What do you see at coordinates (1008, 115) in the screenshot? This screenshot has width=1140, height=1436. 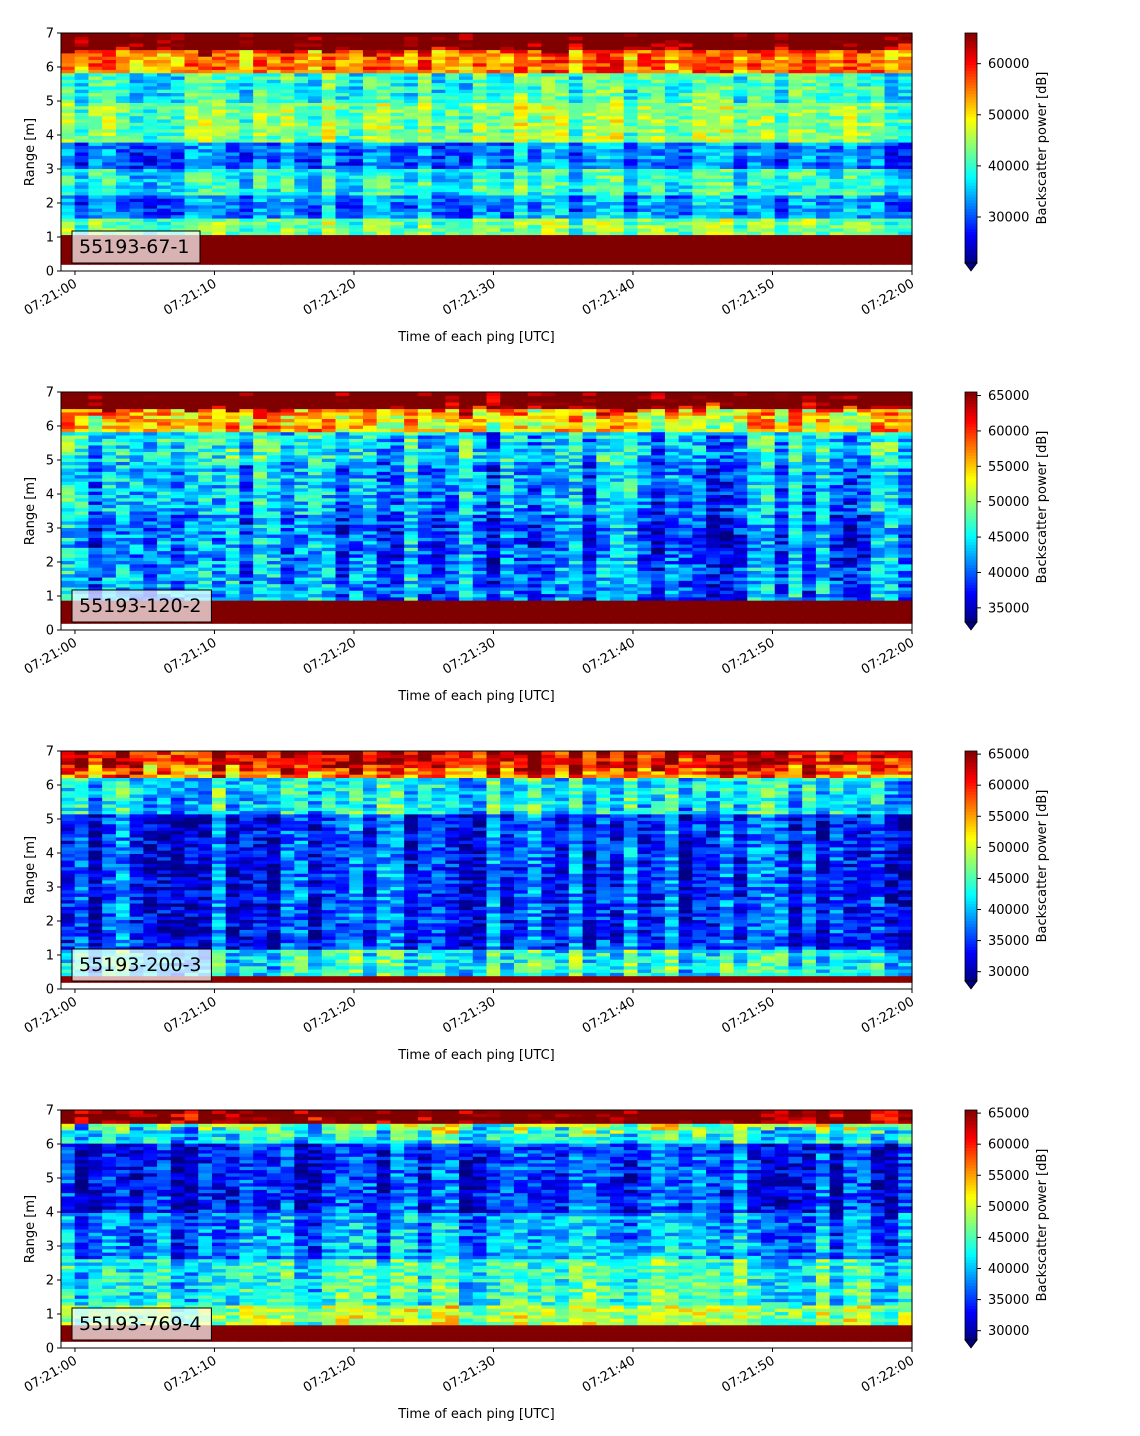 I see `colorbar-tick-label: 50000` at bounding box center [1008, 115].